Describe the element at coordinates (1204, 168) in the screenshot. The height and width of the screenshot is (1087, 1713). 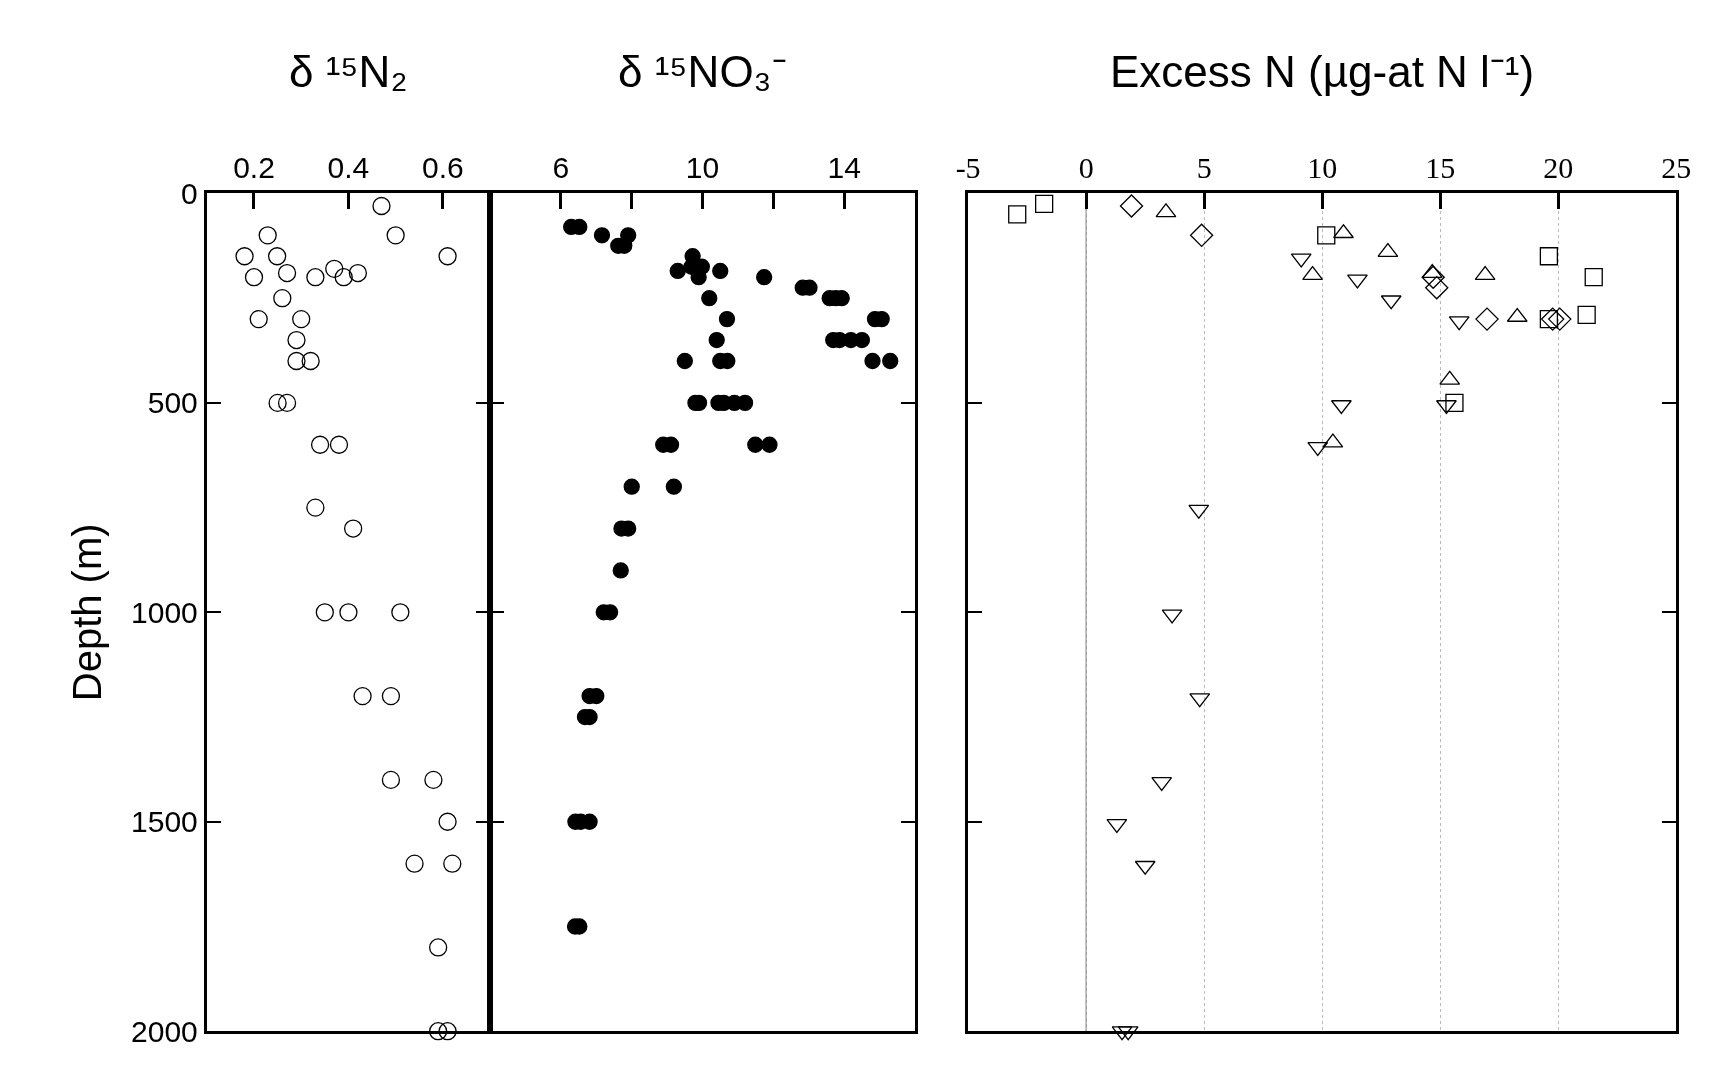
I see `x-tick-label: 5` at that location.